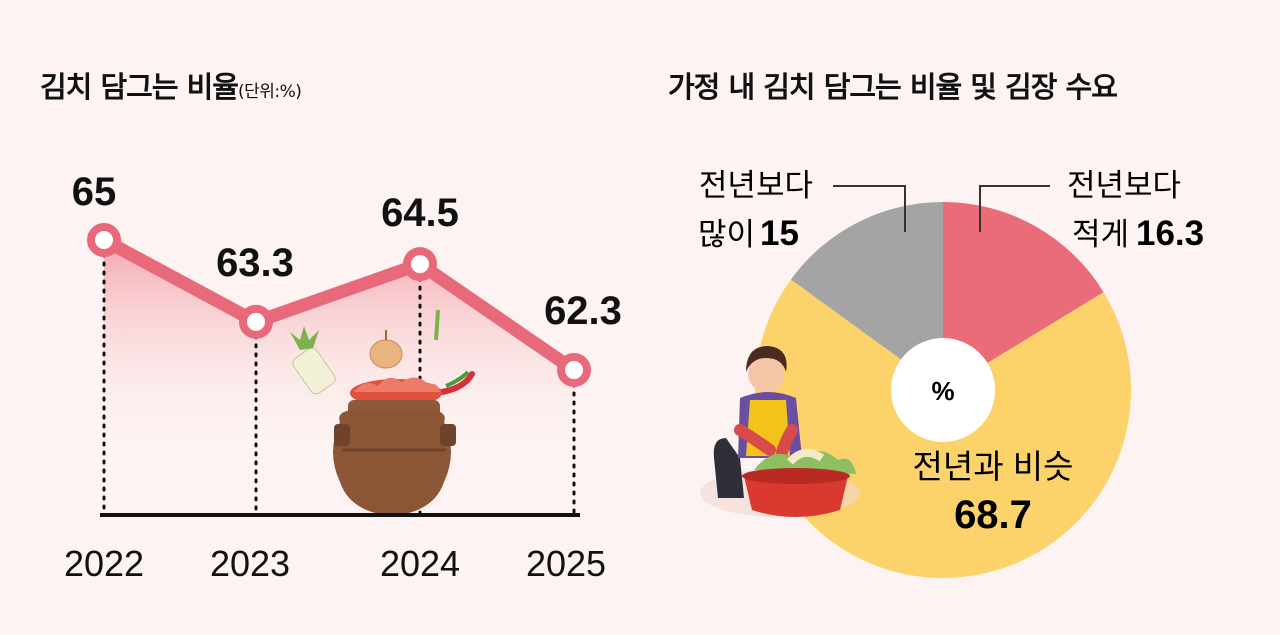 This screenshot has width=1280, height=635. I want to click on value-label-2024: 64.5, so click(420, 213).